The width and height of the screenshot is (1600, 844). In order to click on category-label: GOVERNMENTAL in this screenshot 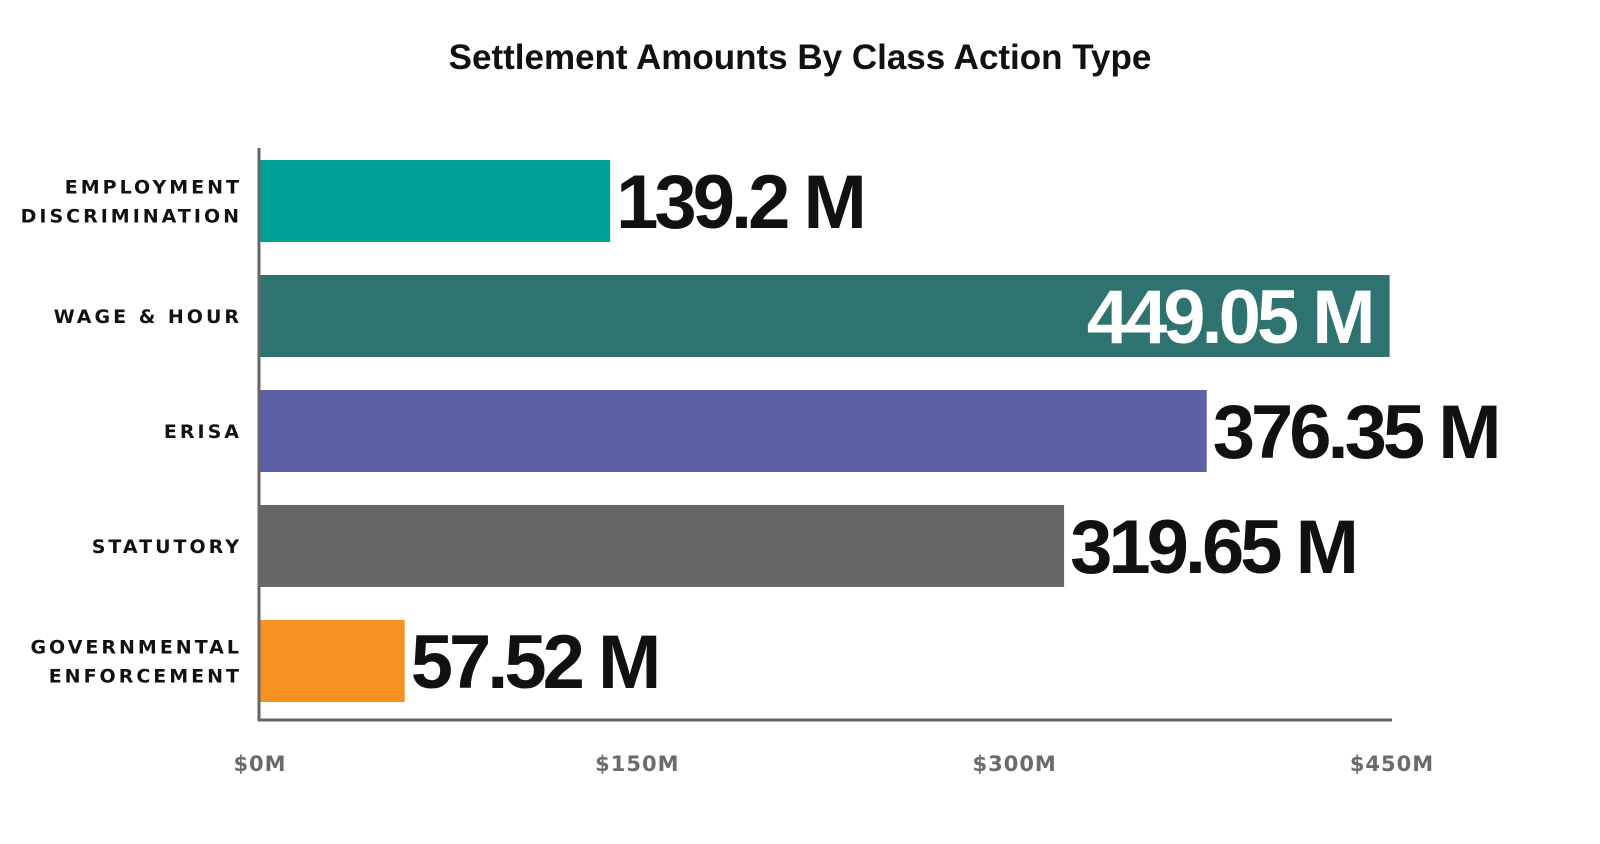, I will do `click(136, 648)`.